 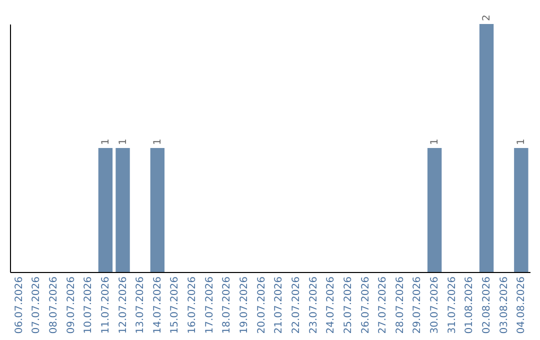 What do you see at coordinates (279, 305) in the screenshot?
I see `x-tick-label: 21.07.2026` at bounding box center [279, 305].